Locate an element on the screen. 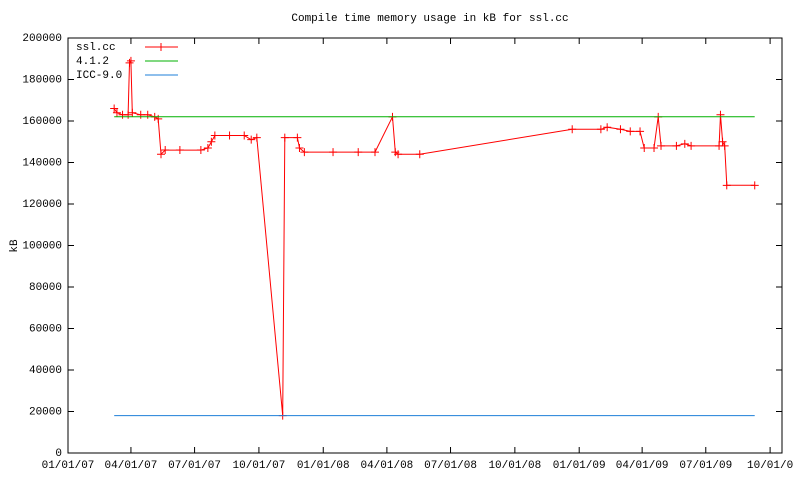  x-tick-label: 04/01/08 is located at coordinates (386, 466).